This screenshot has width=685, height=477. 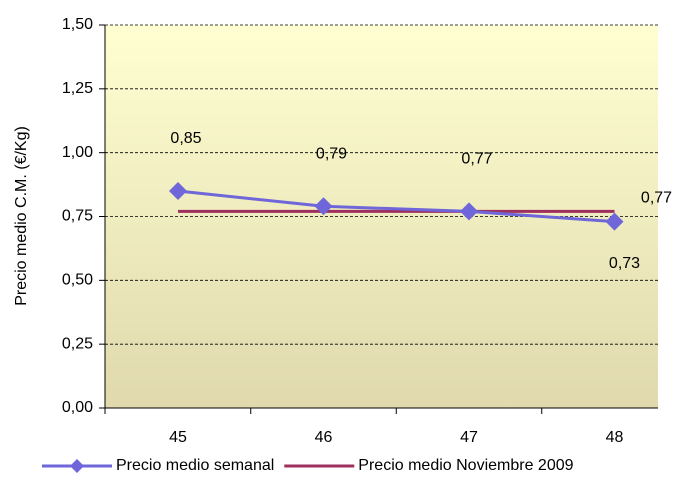 What do you see at coordinates (396, 206) in the screenshot?
I see `series-line` at bounding box center [396, 206].